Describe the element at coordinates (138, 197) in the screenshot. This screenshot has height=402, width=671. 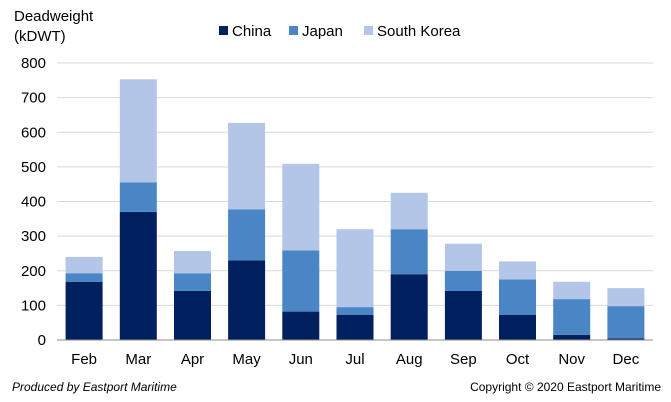
I see `bar-japan-mar` at that location.